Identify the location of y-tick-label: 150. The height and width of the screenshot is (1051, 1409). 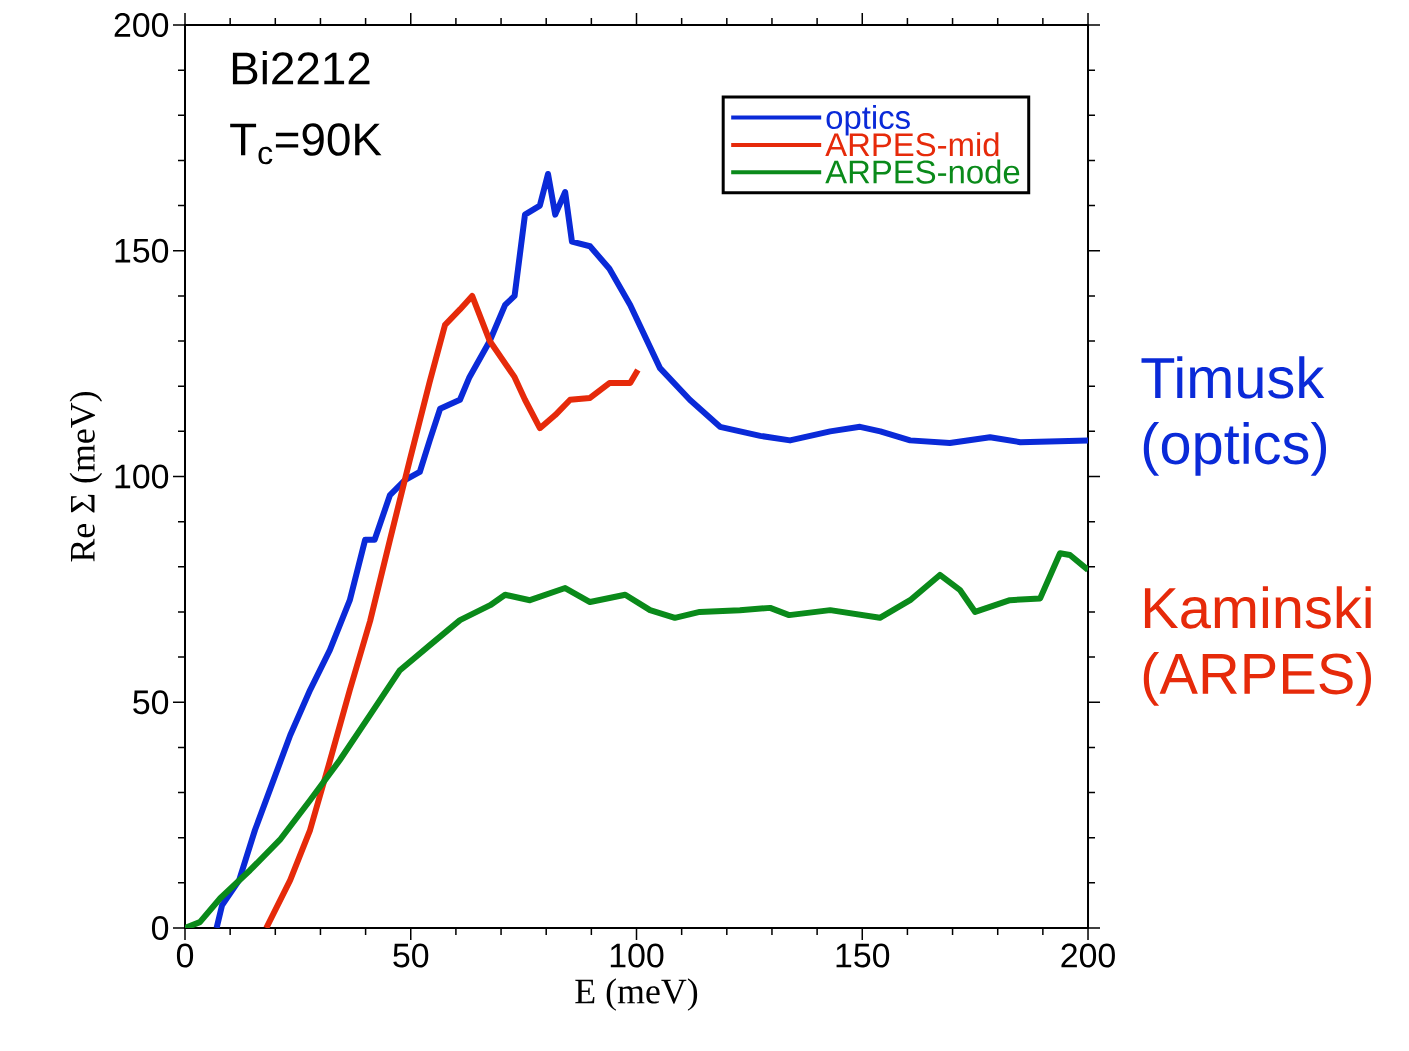
(142, 250).